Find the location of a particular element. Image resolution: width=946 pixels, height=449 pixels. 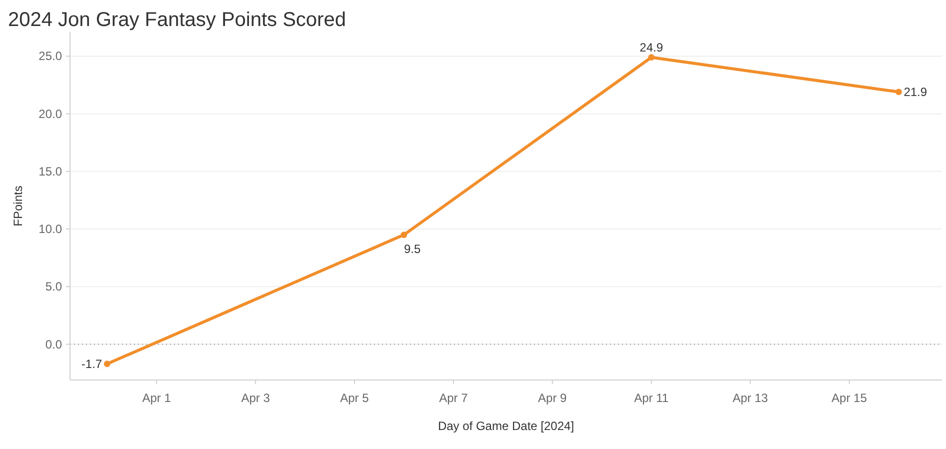

y-tick-label: 0.0 is located at coordinates (53, 344).